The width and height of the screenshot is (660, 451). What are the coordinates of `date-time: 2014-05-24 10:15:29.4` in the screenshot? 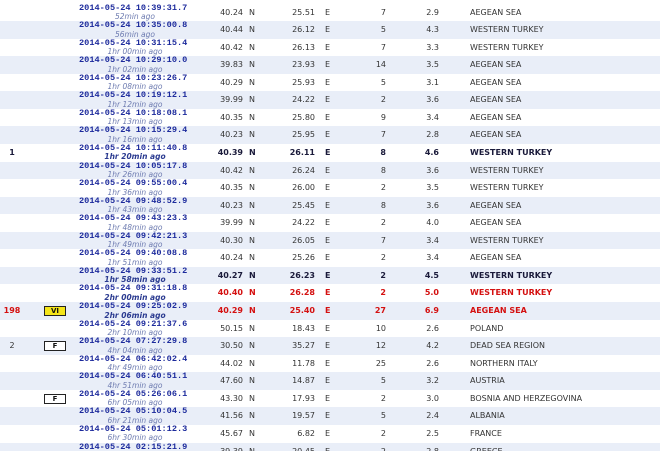 It's located at (133, 130).